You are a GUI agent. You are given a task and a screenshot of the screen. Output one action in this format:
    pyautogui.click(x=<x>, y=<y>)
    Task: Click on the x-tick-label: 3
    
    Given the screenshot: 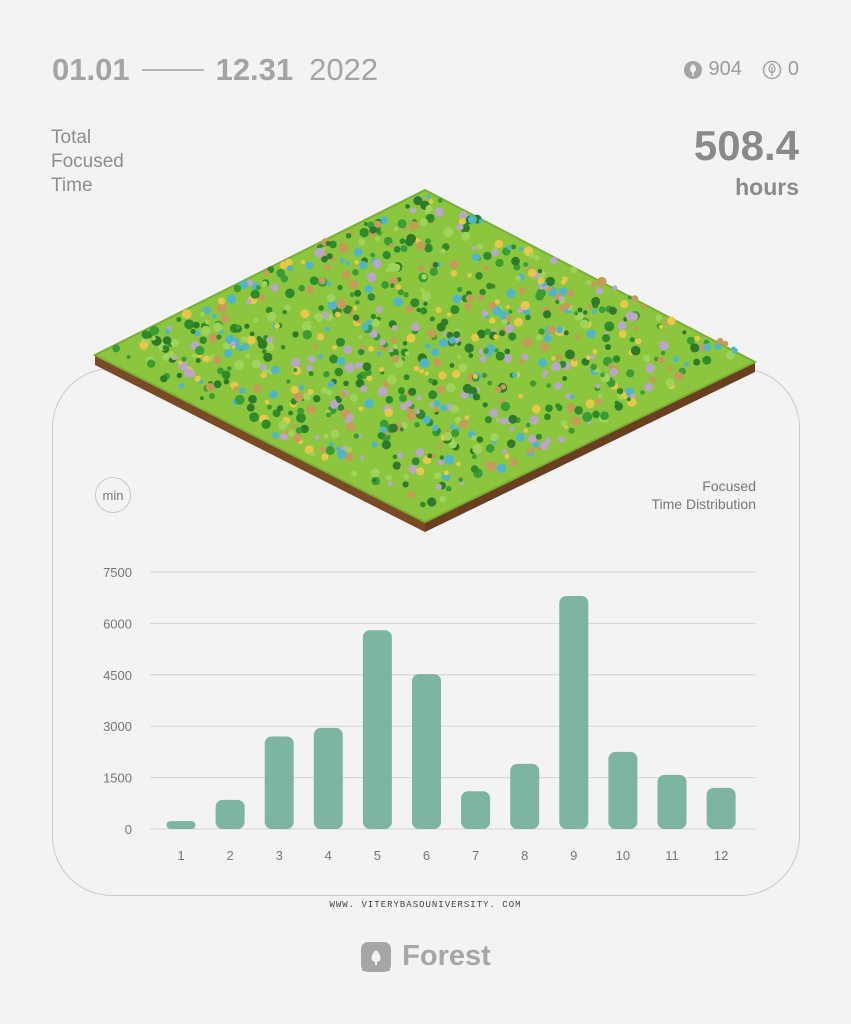 What is the action you would take?
    pyautogui.click(x=279, y=855)
    